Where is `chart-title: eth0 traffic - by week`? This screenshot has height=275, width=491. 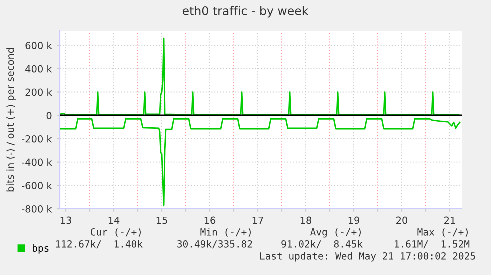
chart-title: eth0 traffic - by week is located at coordinates (245, 12).